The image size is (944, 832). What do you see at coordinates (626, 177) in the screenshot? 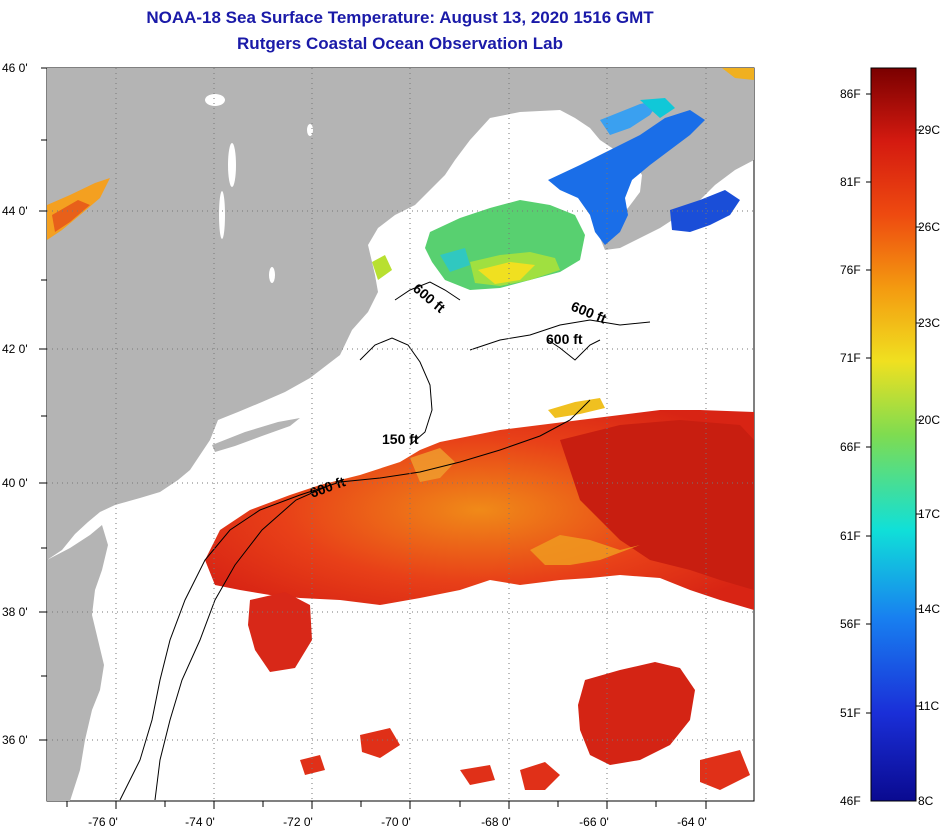
I see `sst-bay-of-fundy` at bounding box center [626, 177].